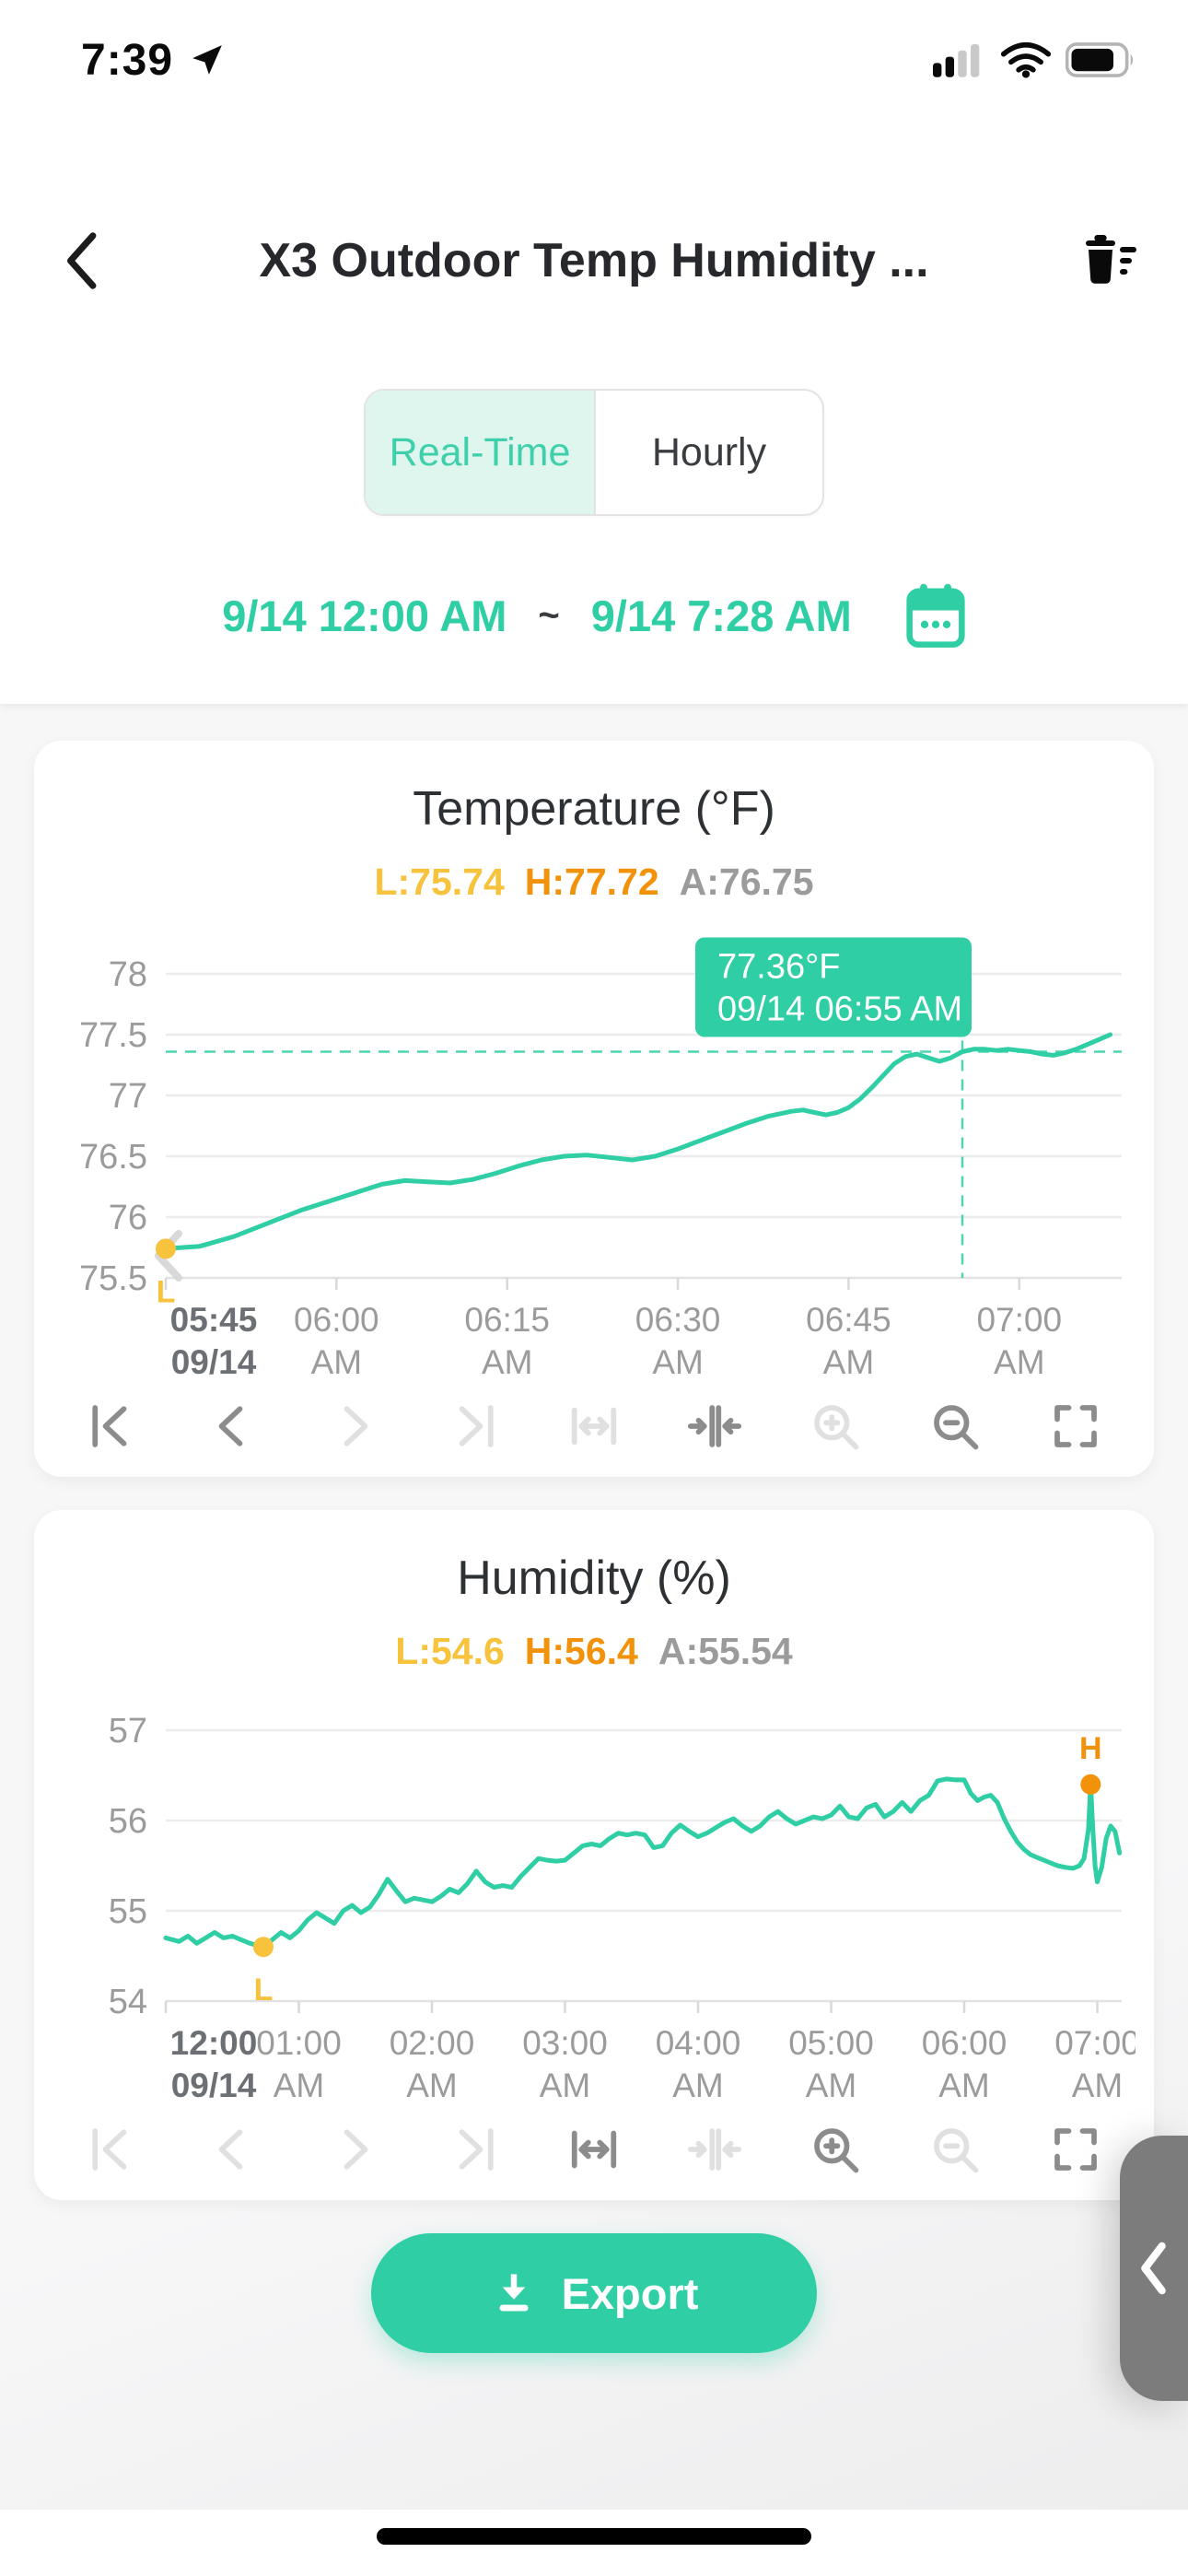 The height and width of the screenshot is (2576, 1188). What do you see at coordinates (1107, 260) in the screenshot?
I see `delete-records-button` at bounding box center [1107, 260].